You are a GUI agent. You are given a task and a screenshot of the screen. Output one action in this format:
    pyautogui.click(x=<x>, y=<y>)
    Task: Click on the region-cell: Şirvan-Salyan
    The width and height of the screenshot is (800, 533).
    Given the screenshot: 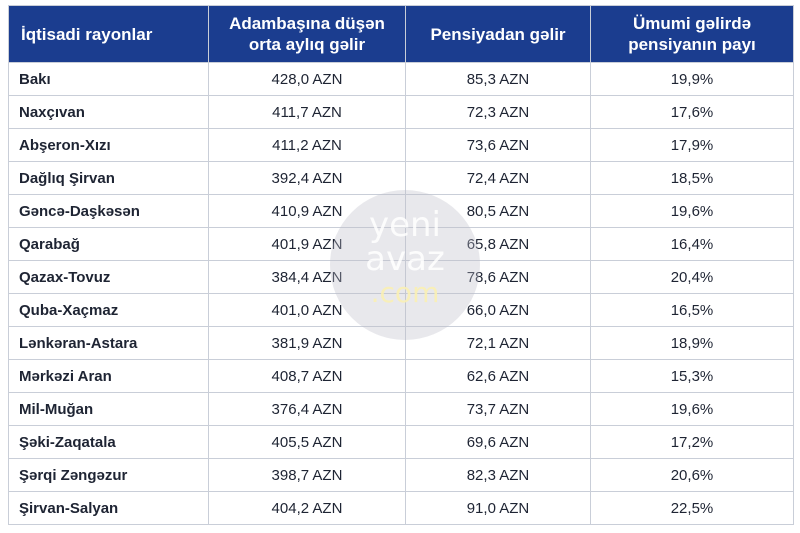 What is the action you would take?
    pyautogui.click(x=108, y=508)
    